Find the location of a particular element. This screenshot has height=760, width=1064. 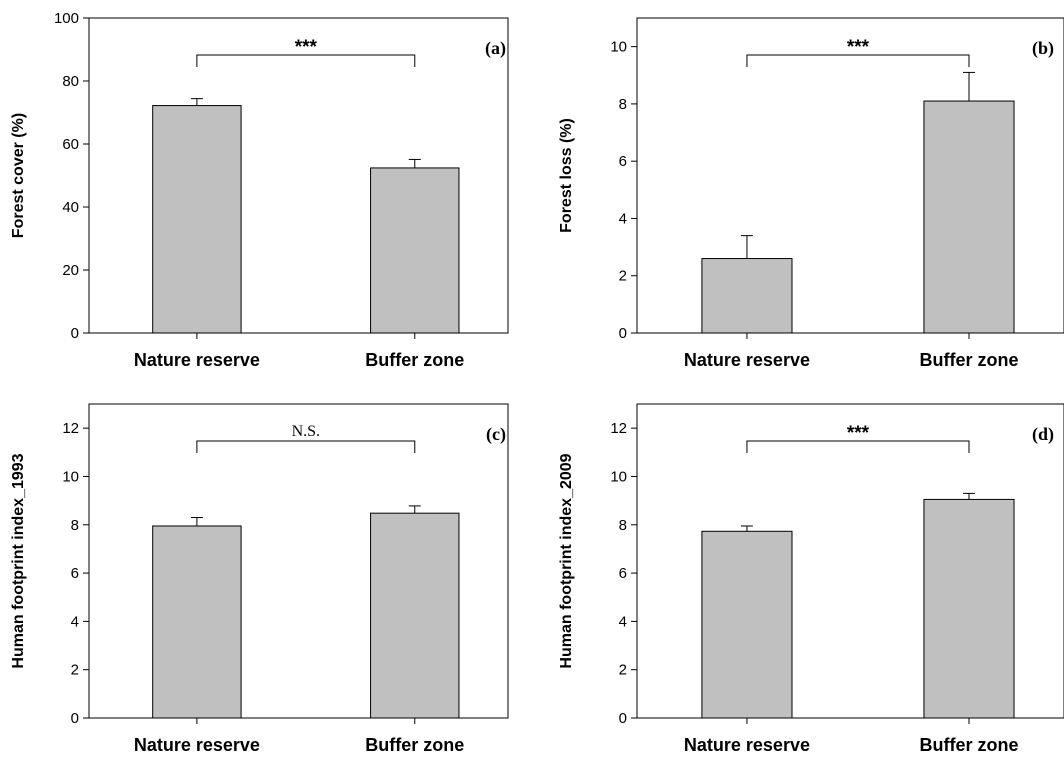

significance-label: N.S. is located at coordinates (306, 431).